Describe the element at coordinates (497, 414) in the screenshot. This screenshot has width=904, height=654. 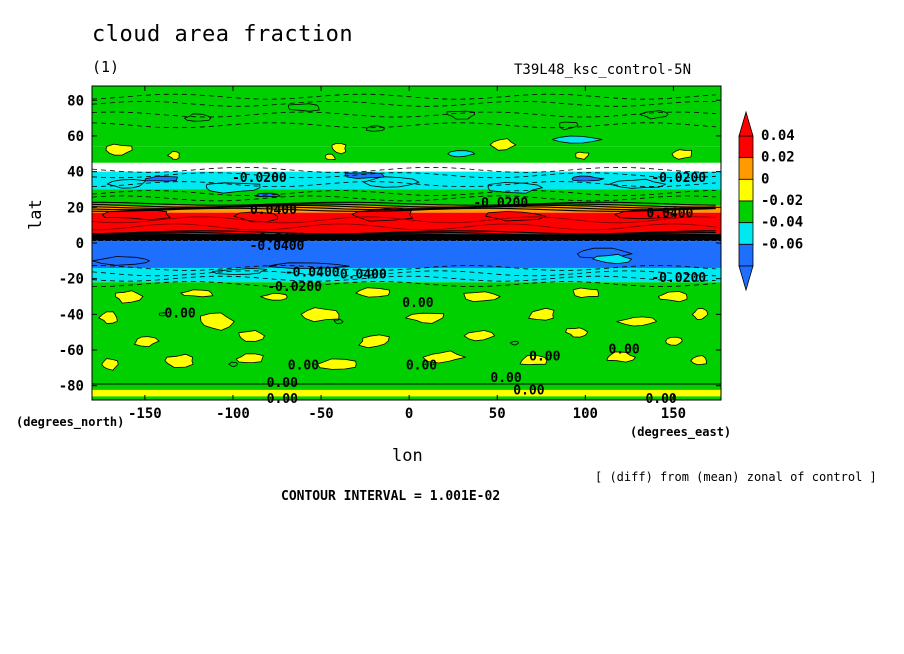
I see `x-tick-label: 50` at that location.